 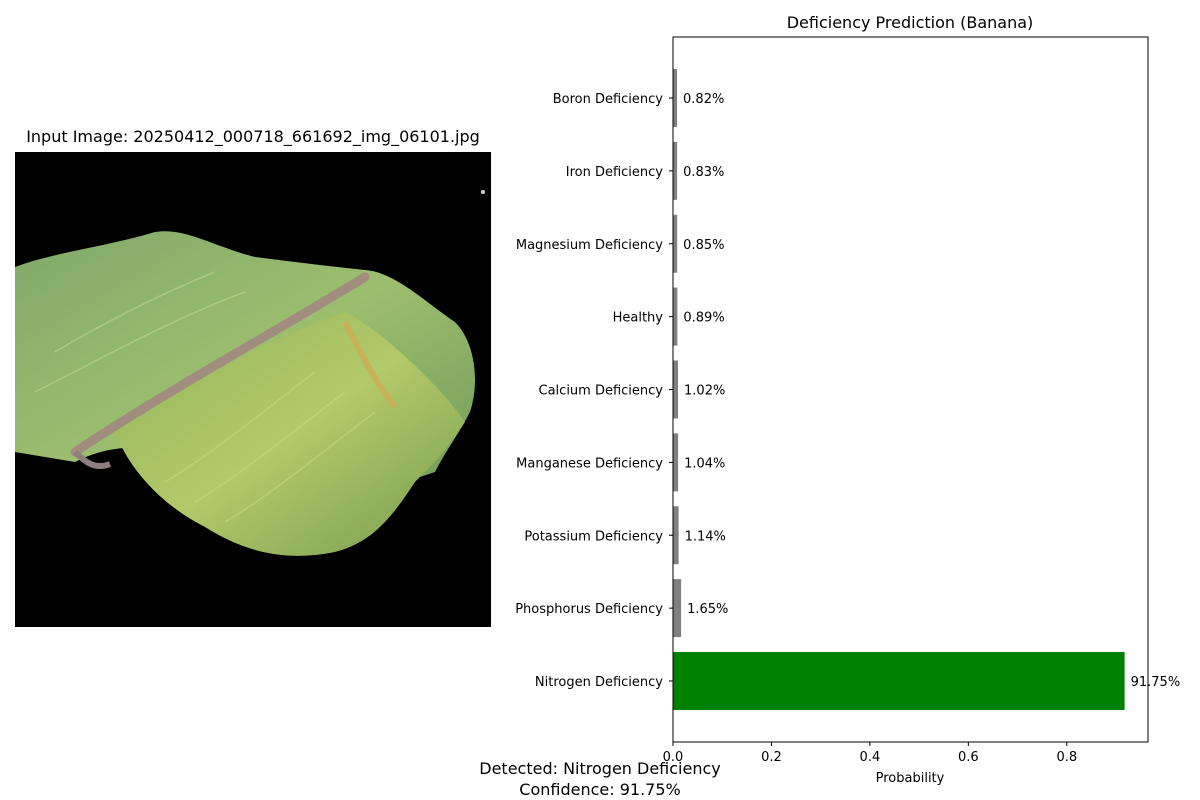 What do you see at coordinates (589, 245) in the screenshot?
I see `y-tick-label: Magnesium Deficiency` at bounding box center [589, 245].